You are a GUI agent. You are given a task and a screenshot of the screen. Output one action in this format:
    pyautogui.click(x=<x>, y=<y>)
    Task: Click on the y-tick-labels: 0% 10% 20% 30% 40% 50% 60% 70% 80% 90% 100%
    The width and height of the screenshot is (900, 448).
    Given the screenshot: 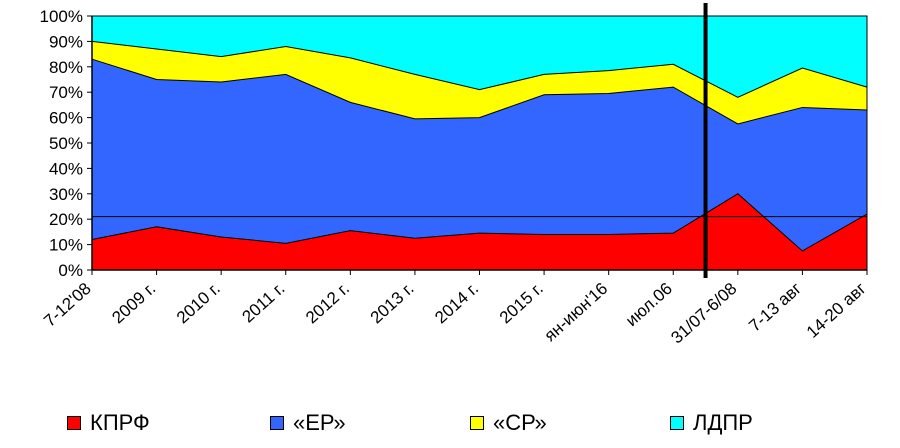 What is the action you would take?
    pyautogui.click(x=66, y=143)
    